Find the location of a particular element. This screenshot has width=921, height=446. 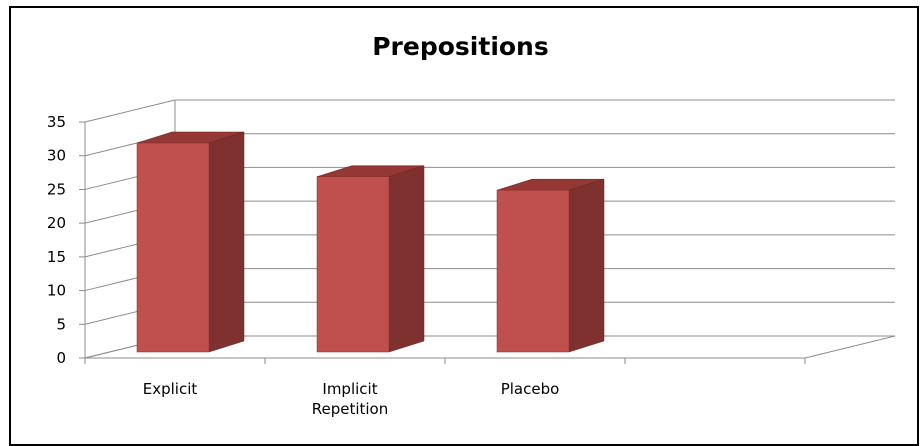

y-tick-label: 20 is located at coordinates (56, 223).